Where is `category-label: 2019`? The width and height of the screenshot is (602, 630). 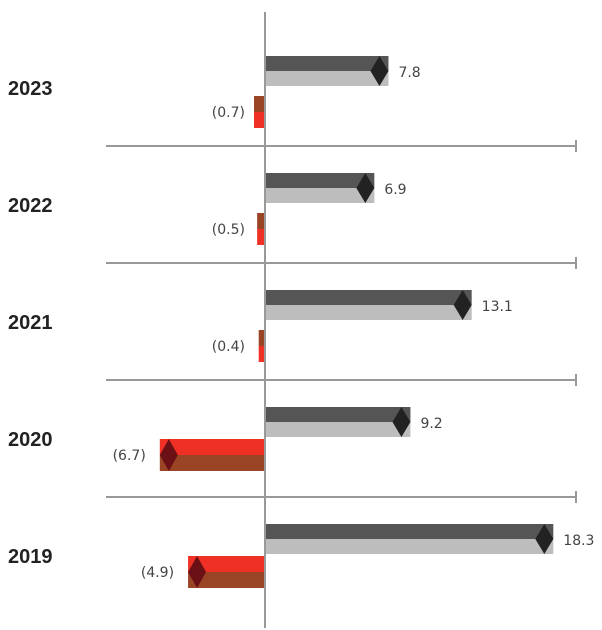 category-label: 2019 is located at coordinates (30, 557).